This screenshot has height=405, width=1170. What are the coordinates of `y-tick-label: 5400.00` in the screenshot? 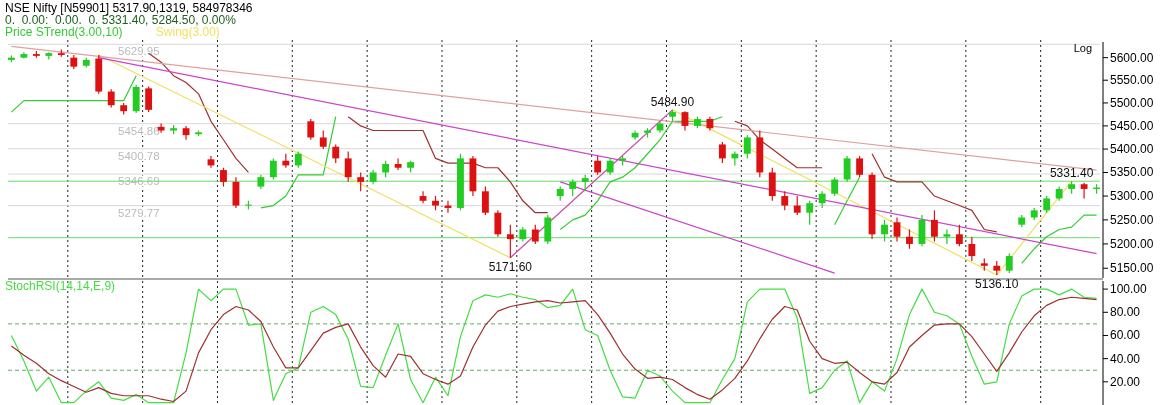 It's located at (1132, 149).